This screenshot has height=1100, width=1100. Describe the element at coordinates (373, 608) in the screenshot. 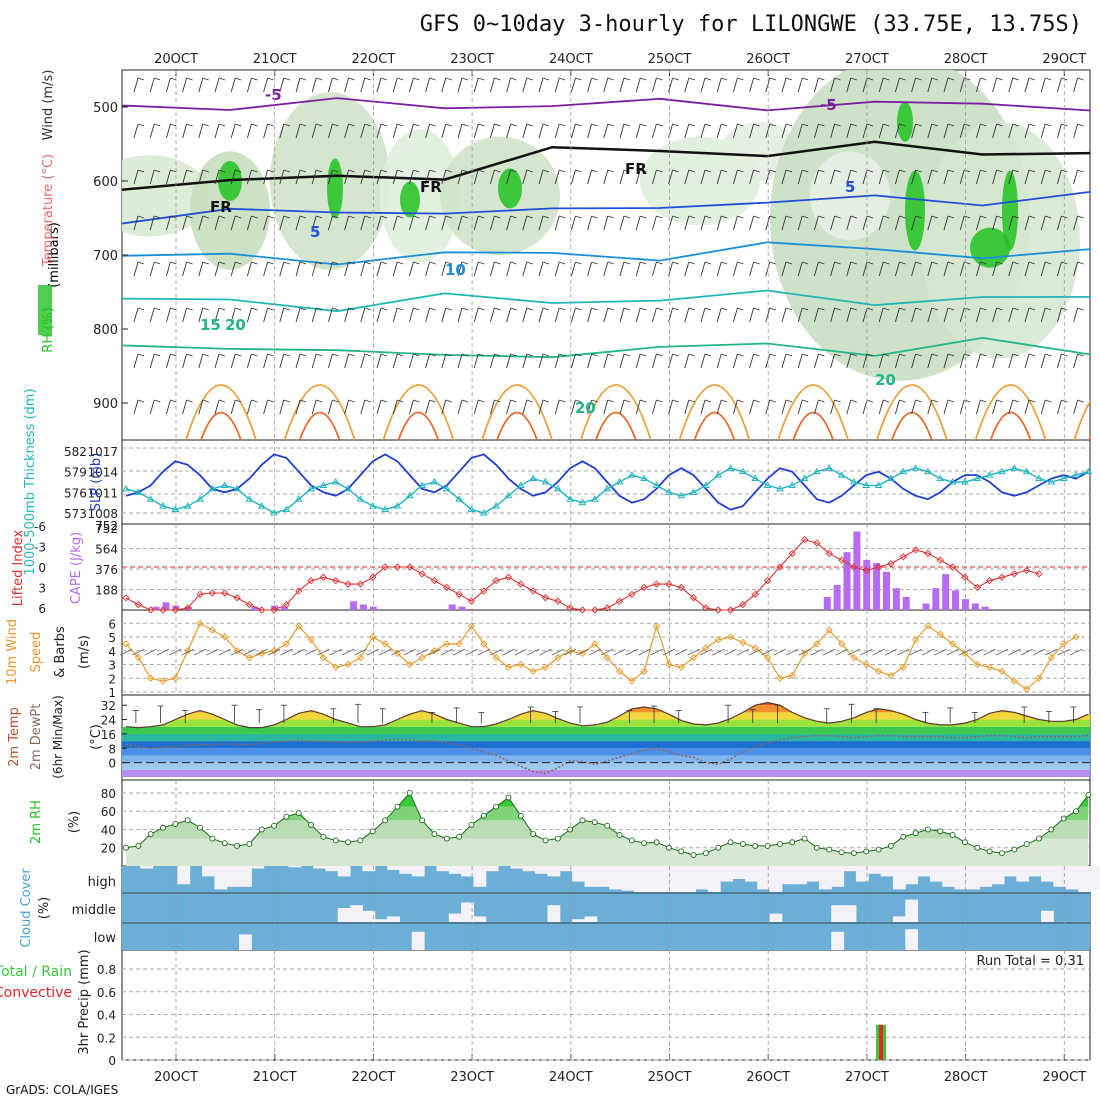

I see `cape-bar` at that location.